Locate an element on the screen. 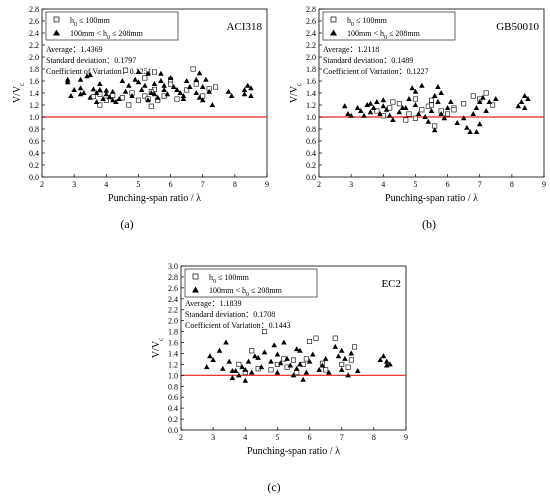  legend-label-small: h0 ≤ 100mm is located at coordinates (367, 22).